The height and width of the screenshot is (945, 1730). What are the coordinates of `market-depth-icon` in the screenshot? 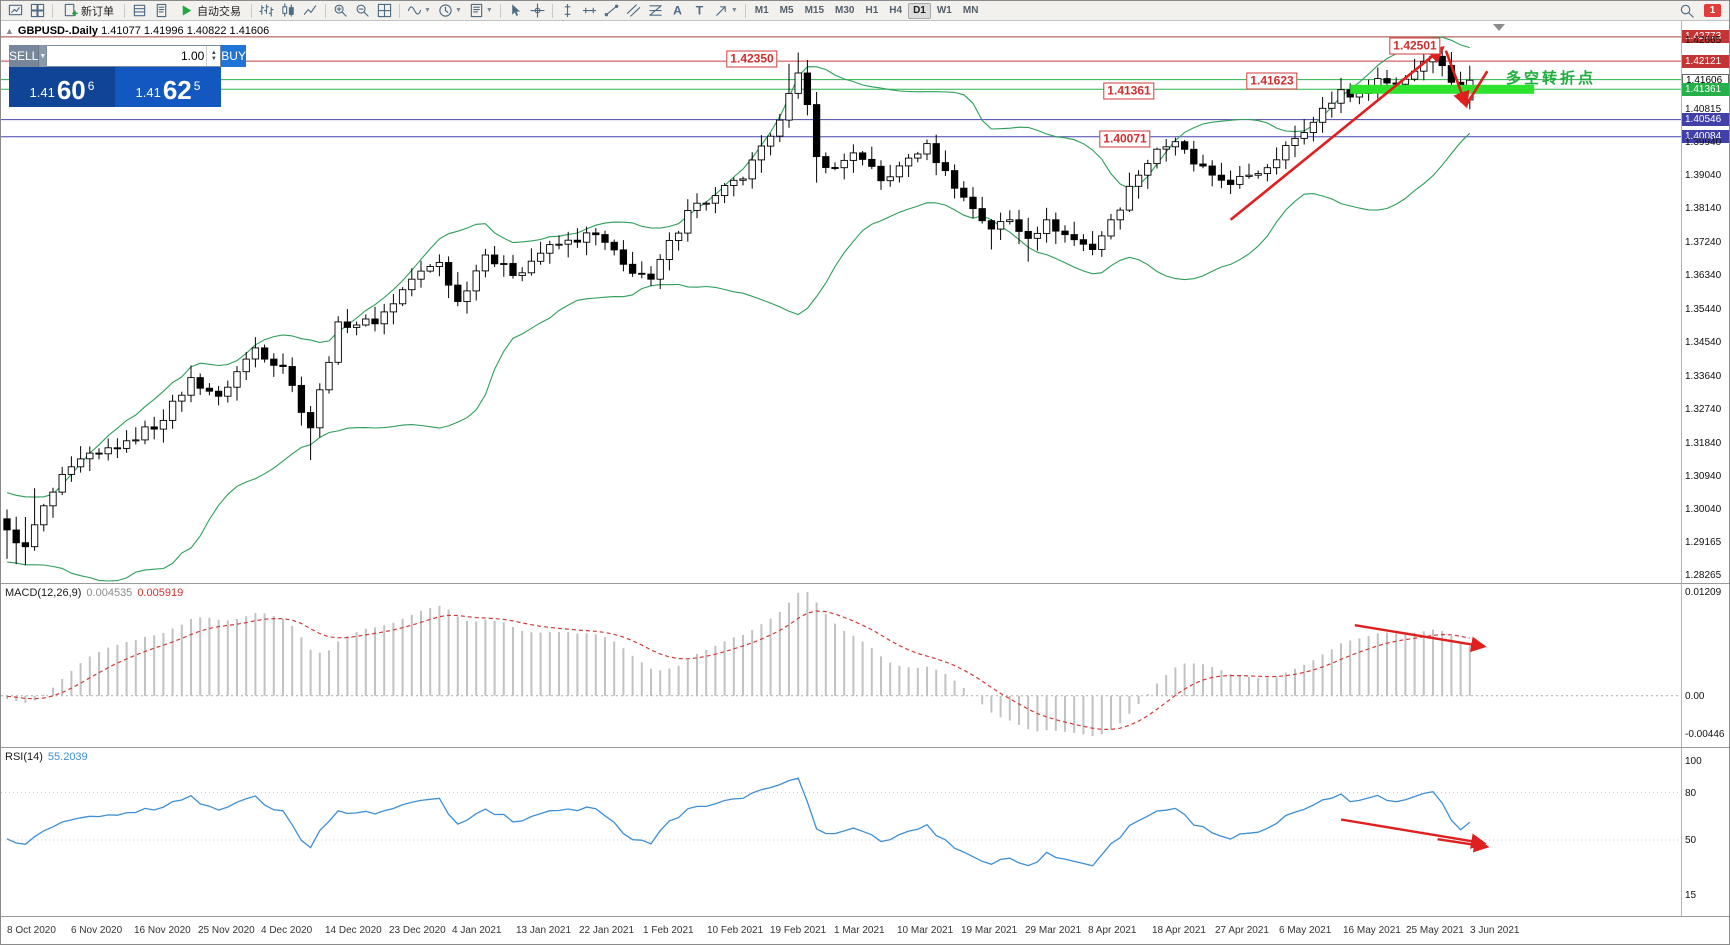 It's located at (139, 11).